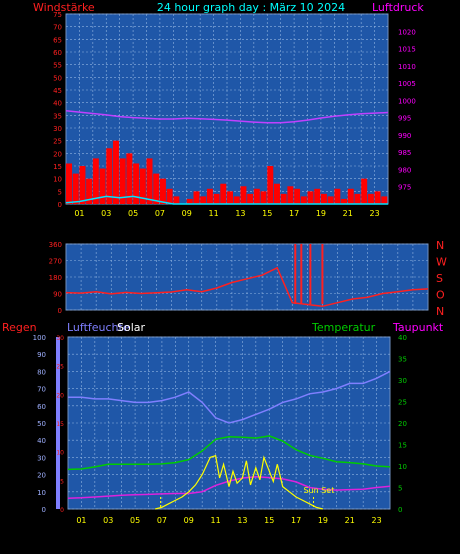 This screenshot has height=554, width=460. I want to click on wind-y-tick-label: 40, so click(57, 104).